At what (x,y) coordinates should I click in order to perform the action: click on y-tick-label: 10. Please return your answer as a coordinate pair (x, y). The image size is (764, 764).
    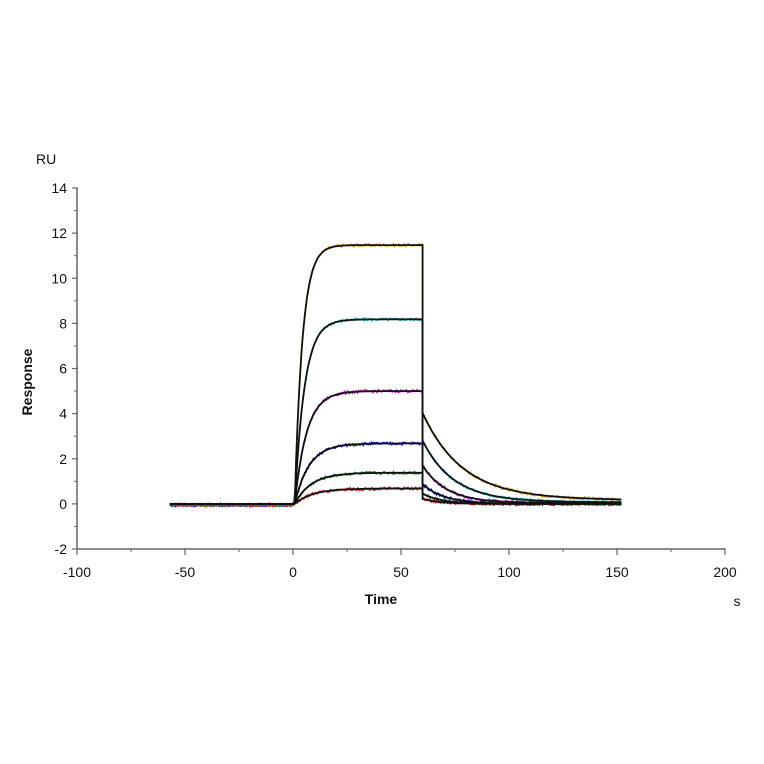
    Looking at the image, I should click on (59, 278).